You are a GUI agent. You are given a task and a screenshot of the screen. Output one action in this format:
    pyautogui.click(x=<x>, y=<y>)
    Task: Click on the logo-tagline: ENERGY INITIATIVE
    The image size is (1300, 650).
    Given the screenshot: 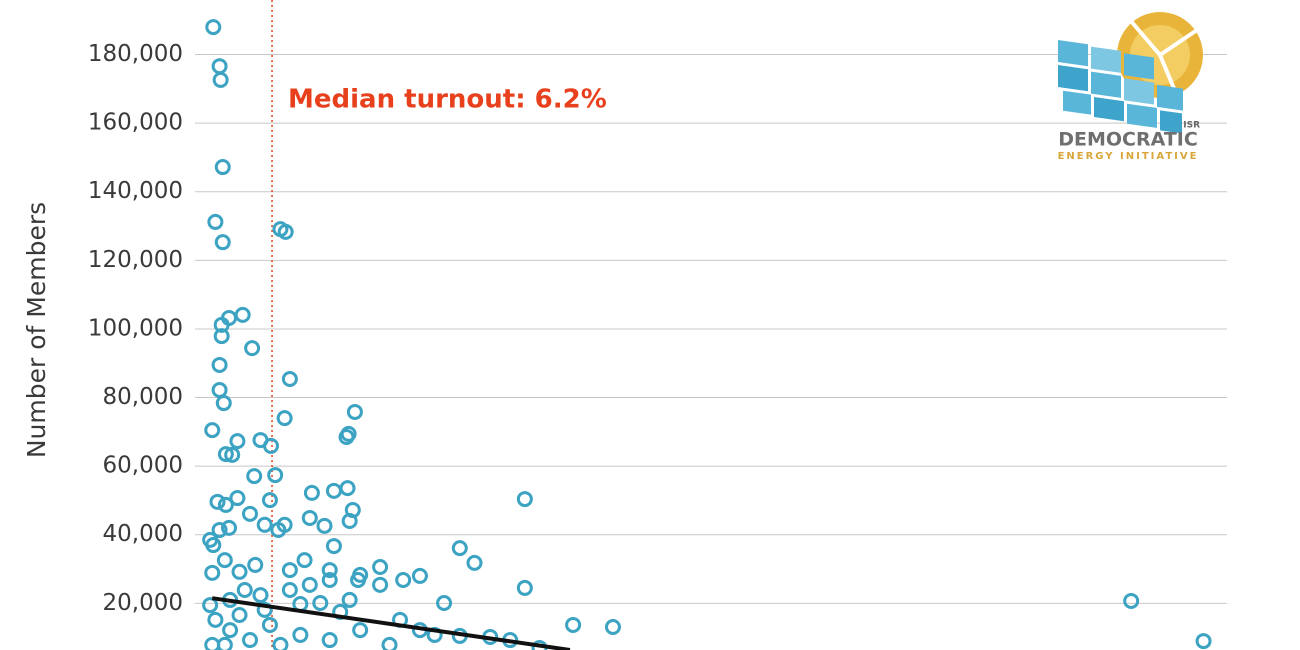 What is the action you would take?
    pyautogui.click(x=1128, y=156)
    